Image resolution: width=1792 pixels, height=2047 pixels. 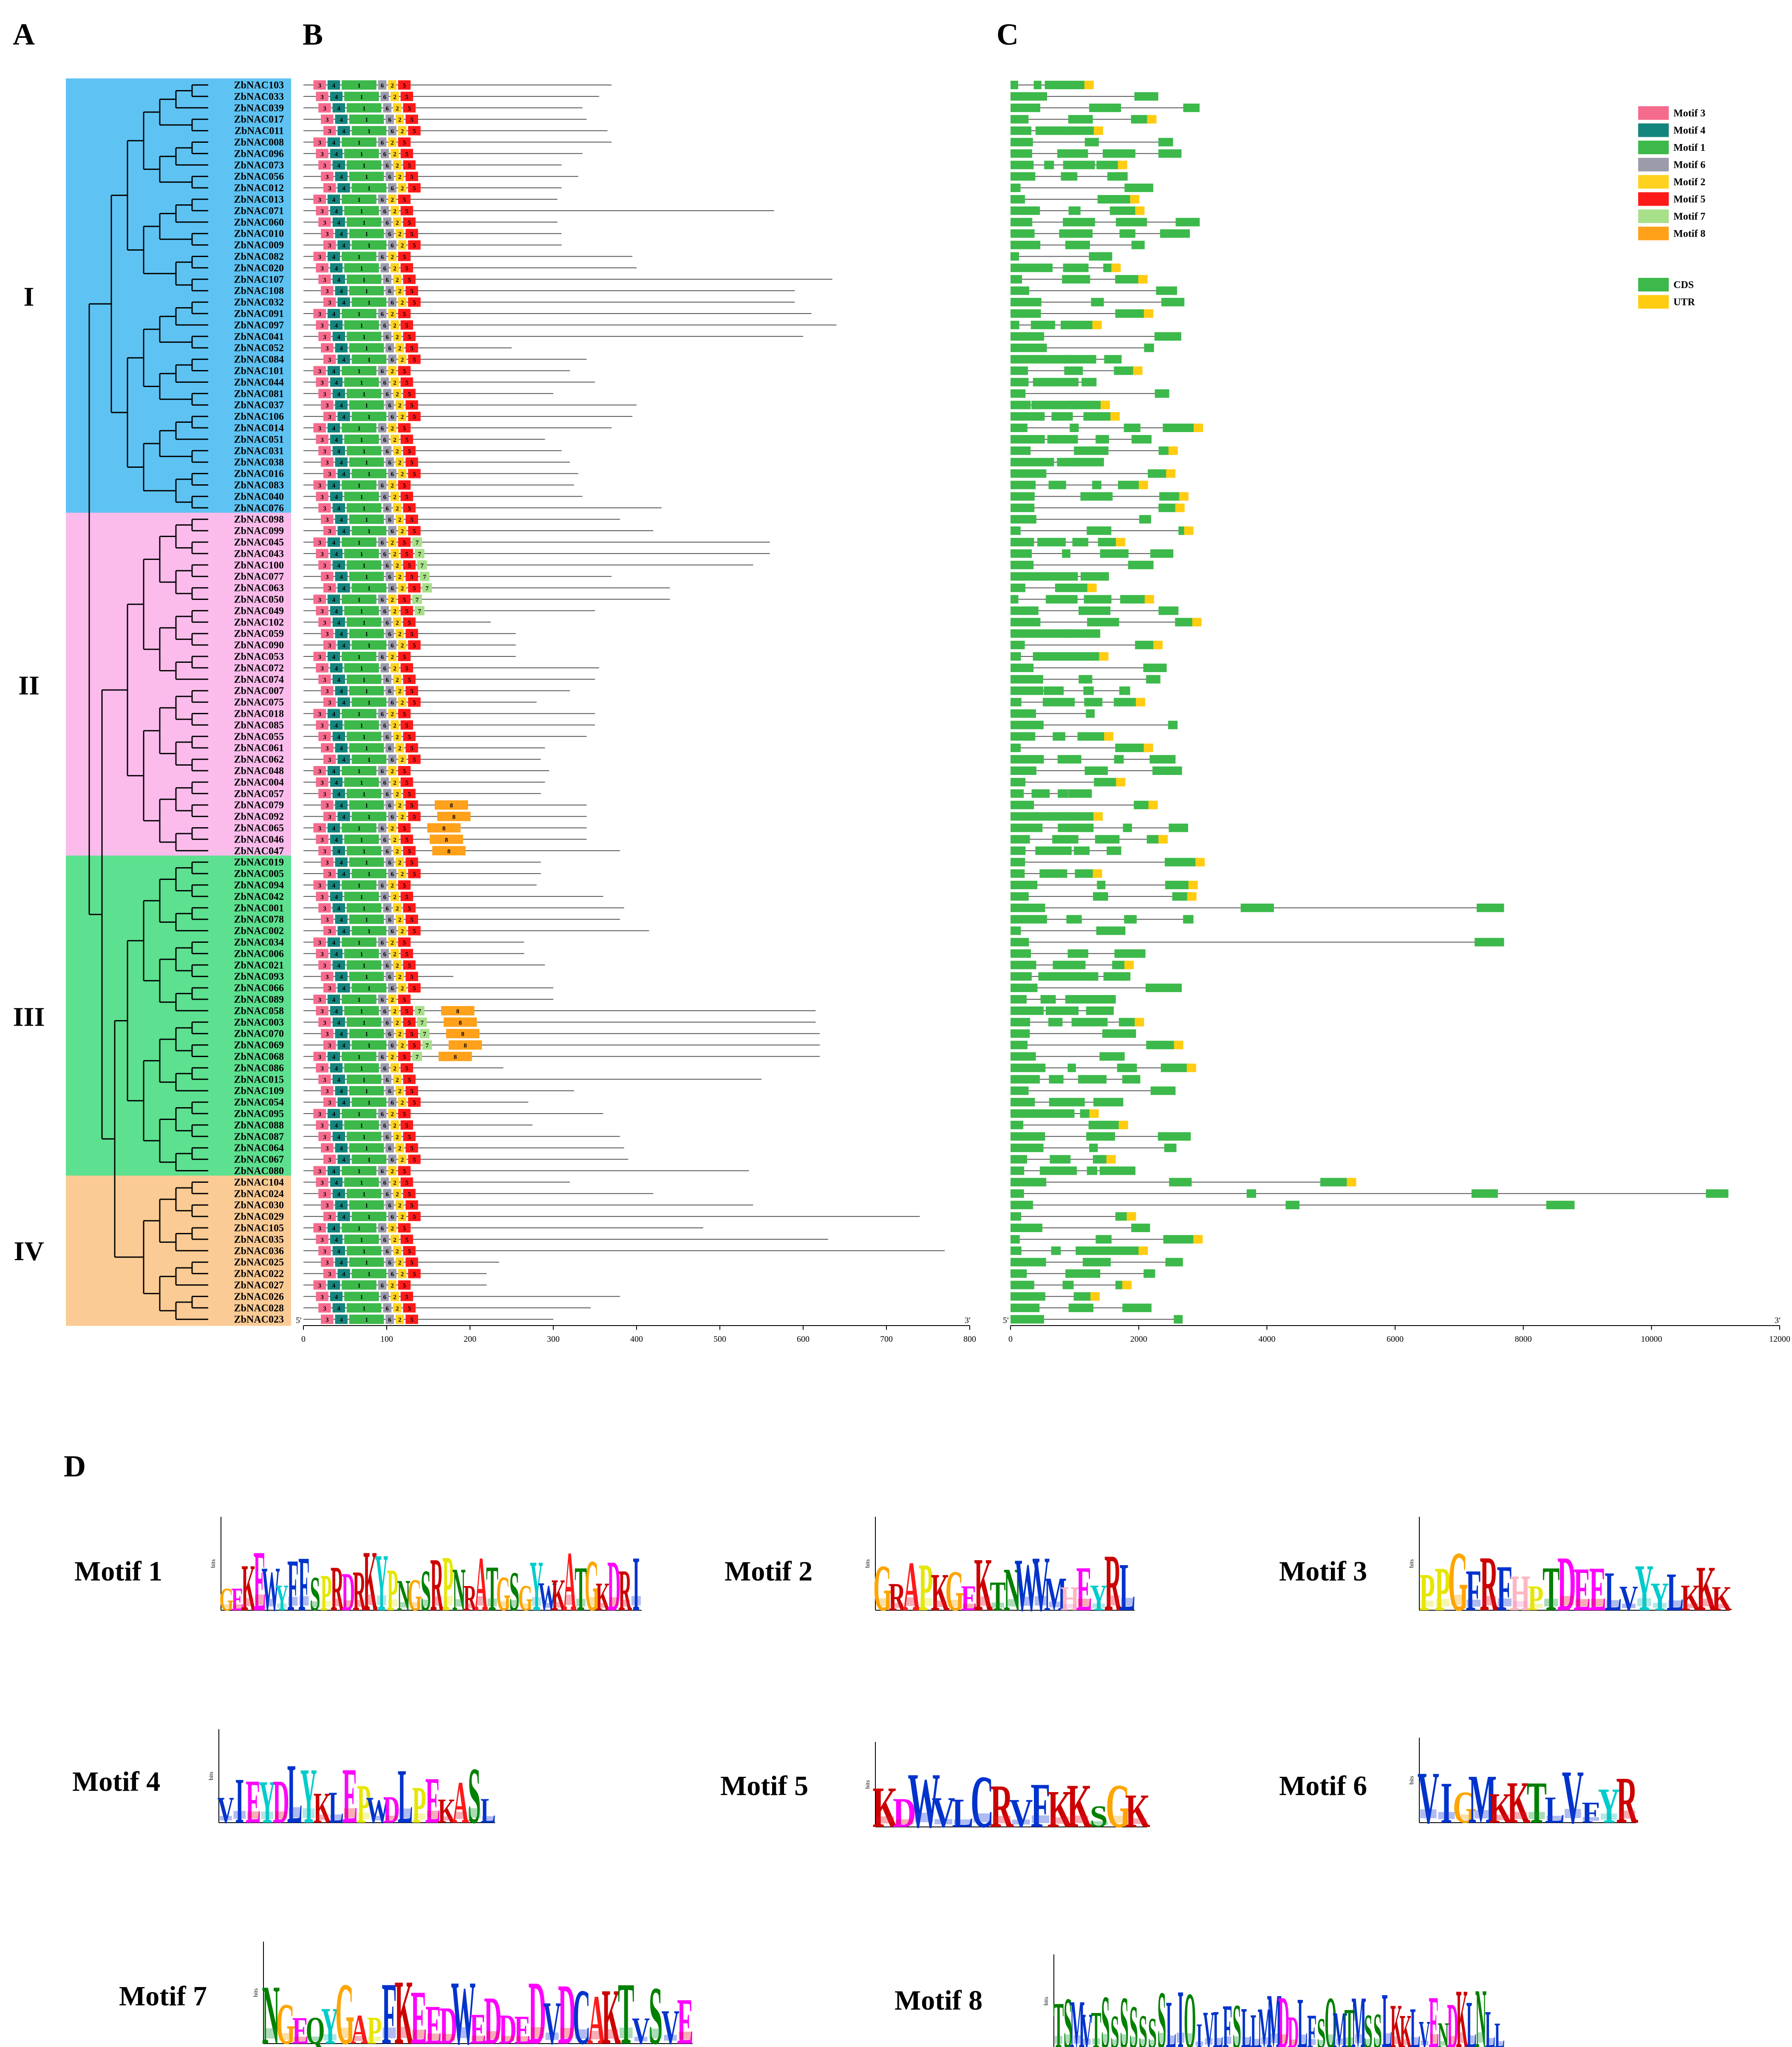 What do you see at coordinates (178, 1016) in the screenshot?
I see `clade-background` at bounding box center [178, 1016].